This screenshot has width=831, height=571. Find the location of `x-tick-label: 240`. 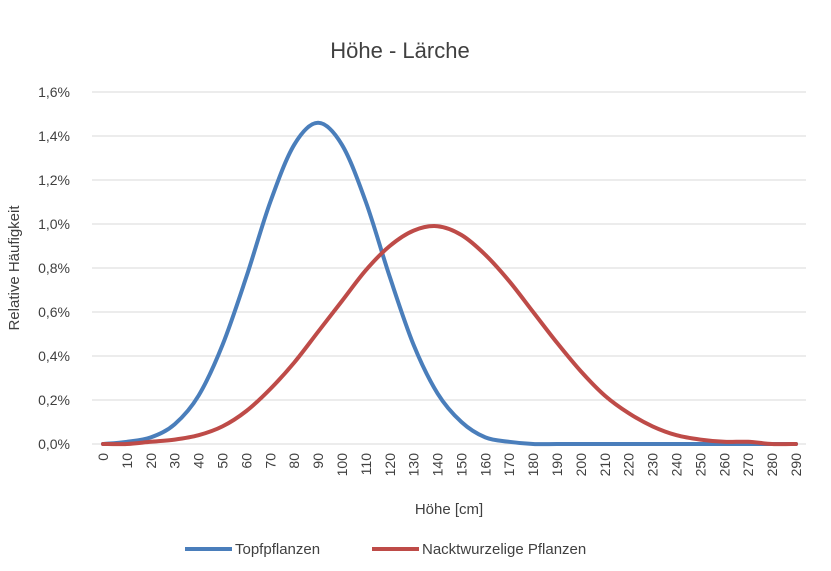

x-tick-label: 240 is located at coordinates (677, 465).